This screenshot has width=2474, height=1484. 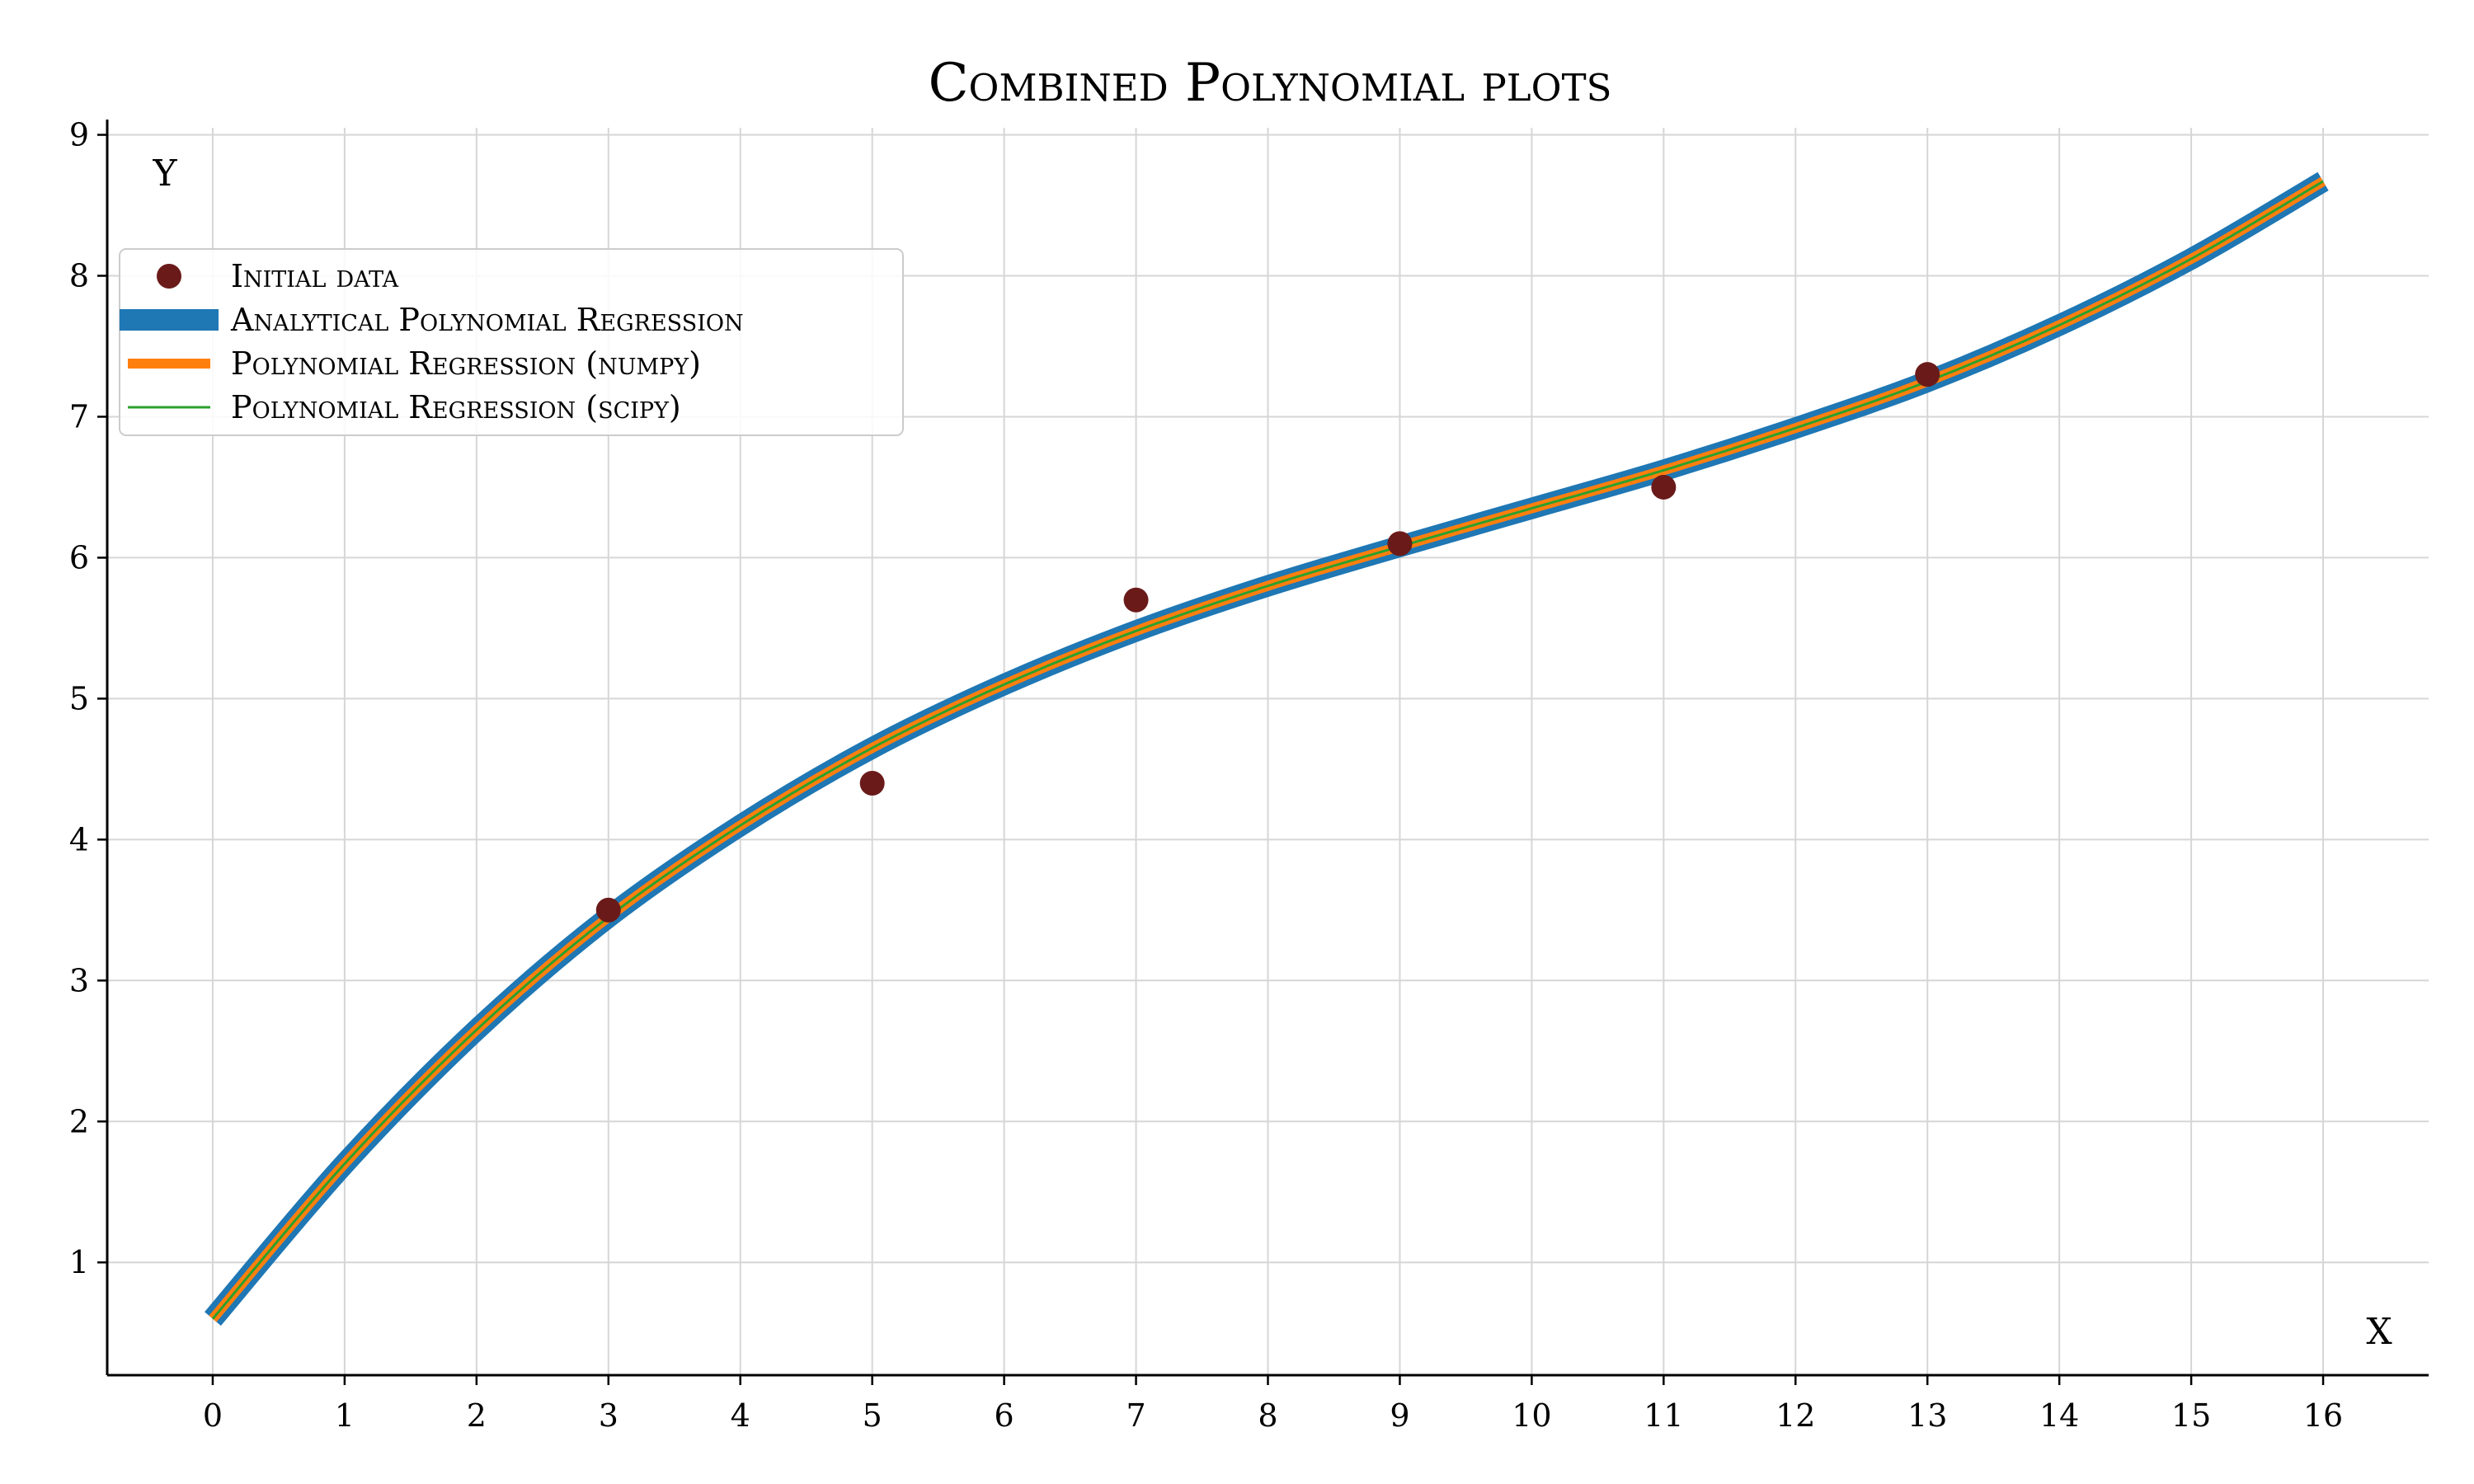 I want to click on x-tick-label-15: 15, so click(x=2191, y=1415).